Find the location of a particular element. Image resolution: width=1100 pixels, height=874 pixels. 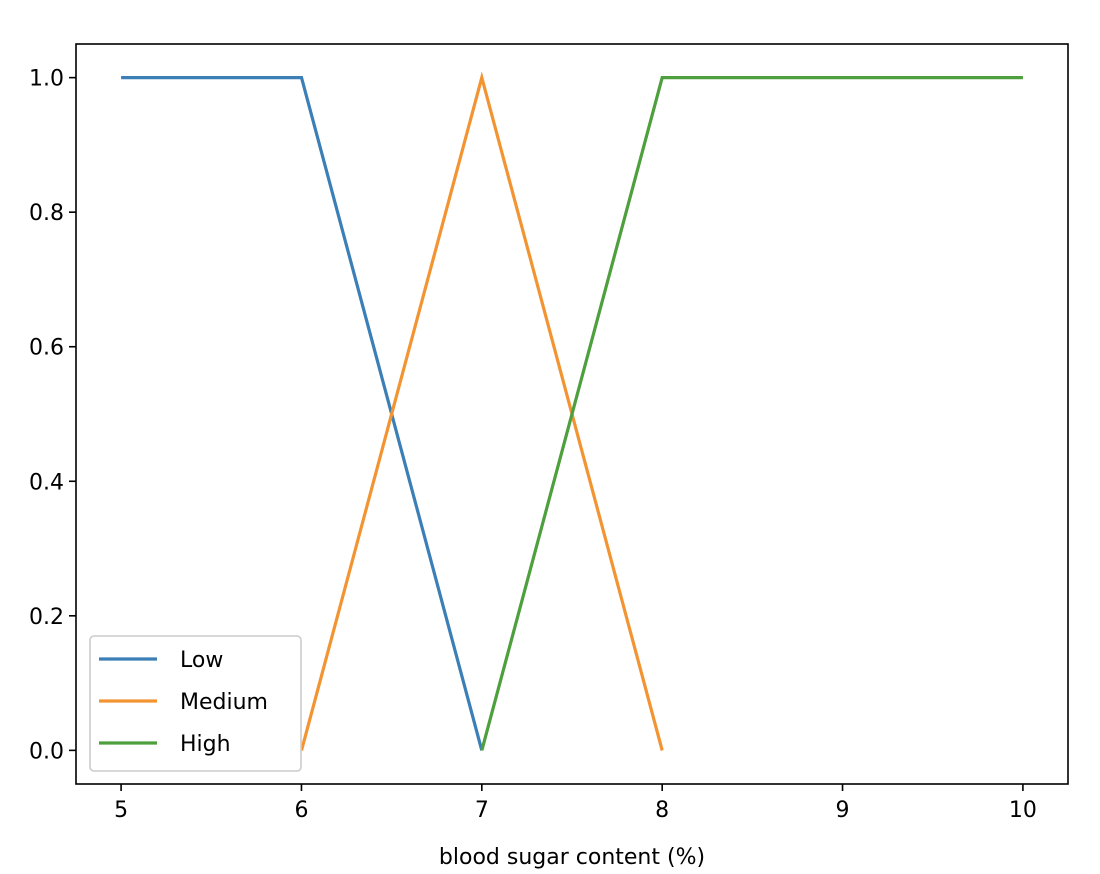

y-tick-label: 0.6 is located at coordinates (46, 348).